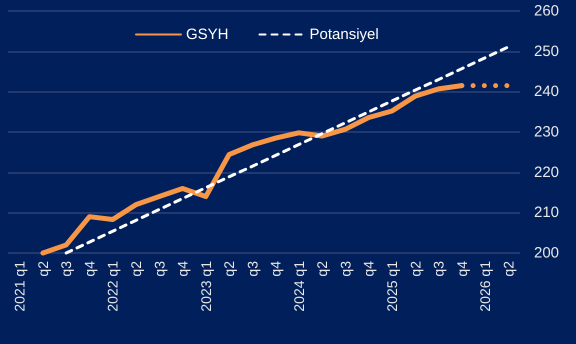 Image resolution: width=576 pixels, height=344 pixels. Describe the element at coordinates (547, 51) in the screenshot. I see `y-tick-label: 250` at that location.